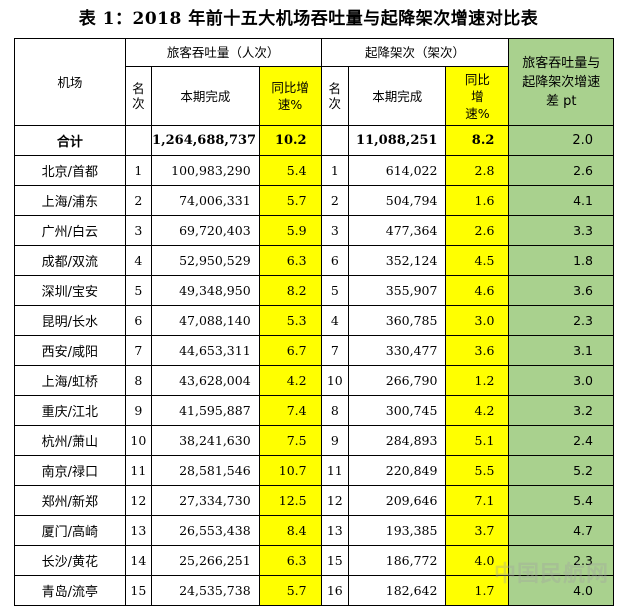  Describe the element at coordinates (70, 230) in the screenshot. I see `airport-name: 广州/白云` at that location.